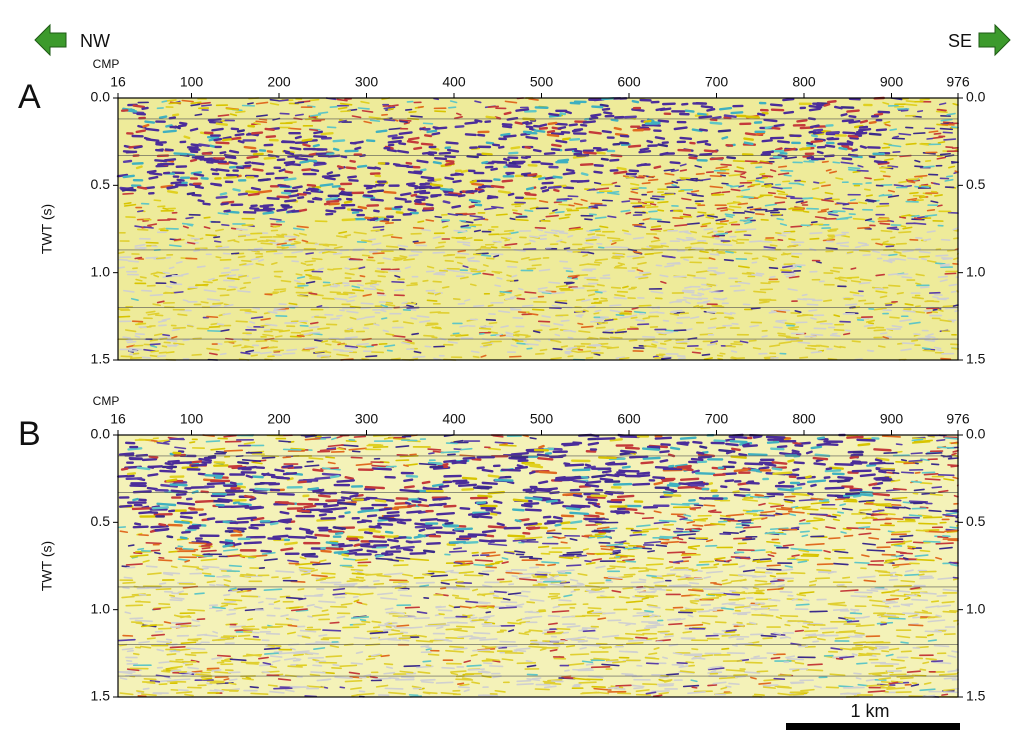 Image resolution: width=1024 pixels, height=747 pixels. What do you see at coordinates (101, 184) in the screenshot?
I see `y-tick-label: 0.5` at bounding box center [101, 184].